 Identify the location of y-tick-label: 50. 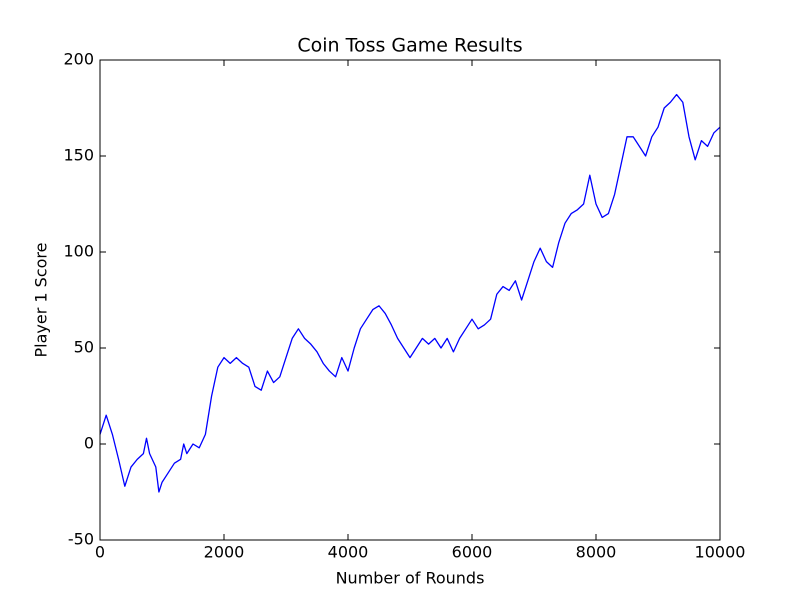
(84, 347).